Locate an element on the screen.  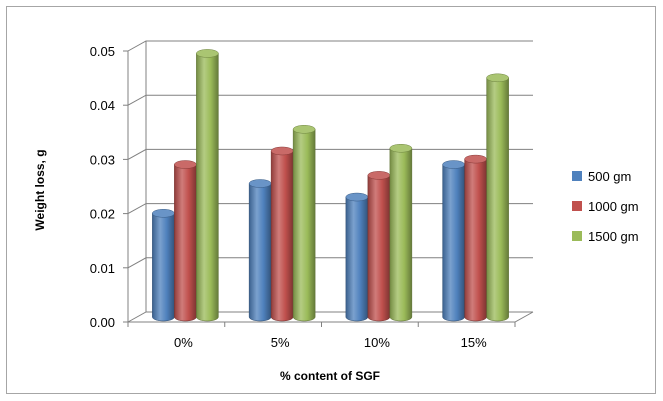
legend-item: 1500 gm is located at coordinates (605, 236).